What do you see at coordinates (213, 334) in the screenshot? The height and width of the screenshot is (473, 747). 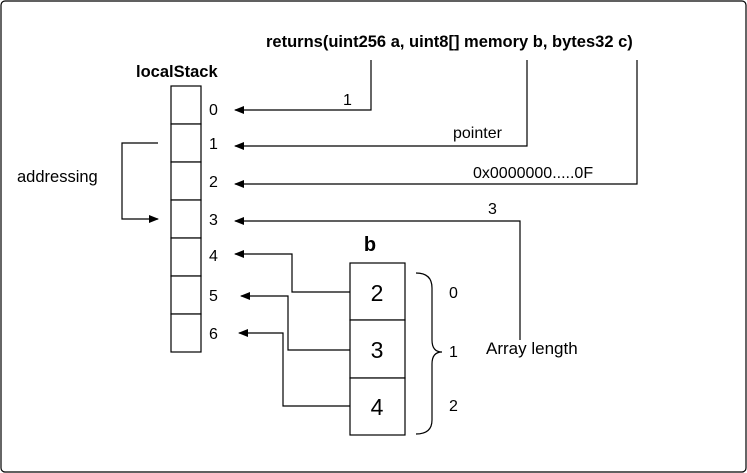 I see `stack-index-6: 6` at bounding box center [213, 334].